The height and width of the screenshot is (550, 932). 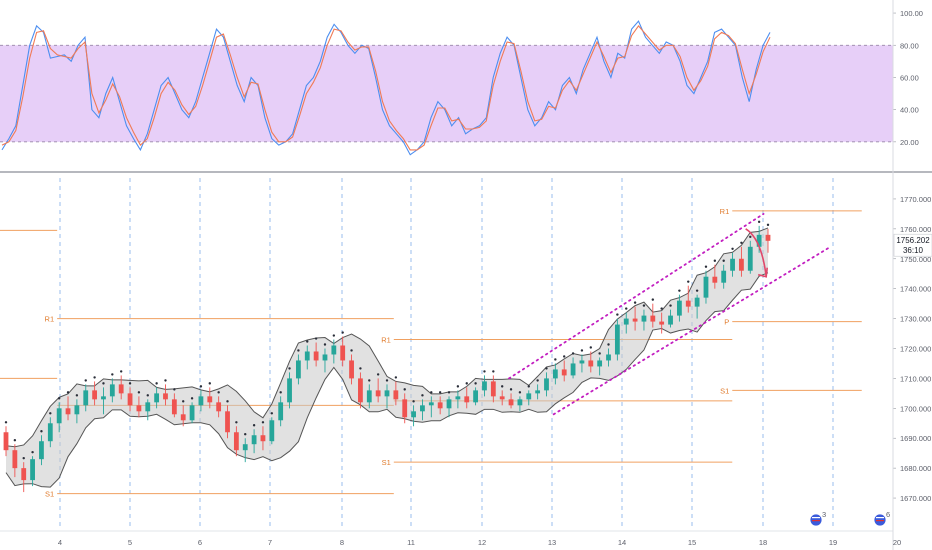 What do you see at coordinates (762, 272) in the screenshot?
I see `down-arrow-head` at bounding box center [762, 272].